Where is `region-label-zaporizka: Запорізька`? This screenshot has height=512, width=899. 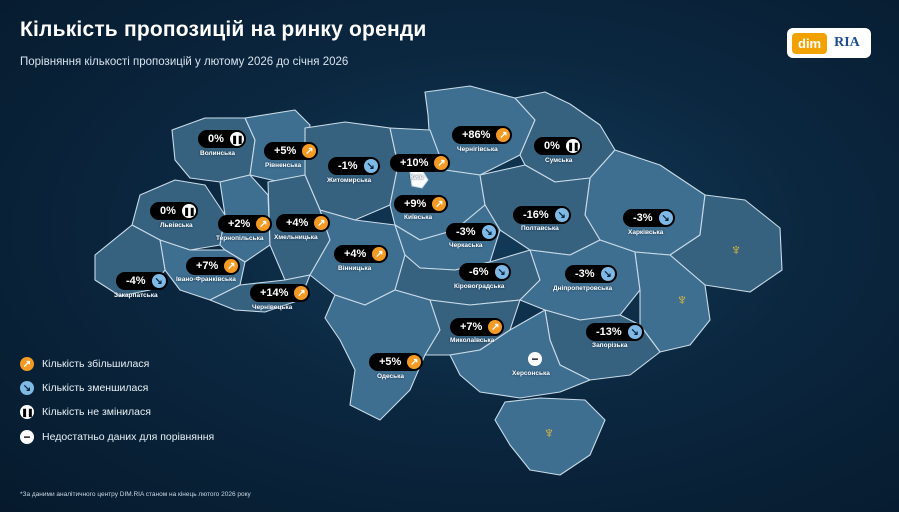
region-label-zaporizka: Запорізька is located at coordinates (610, 345).